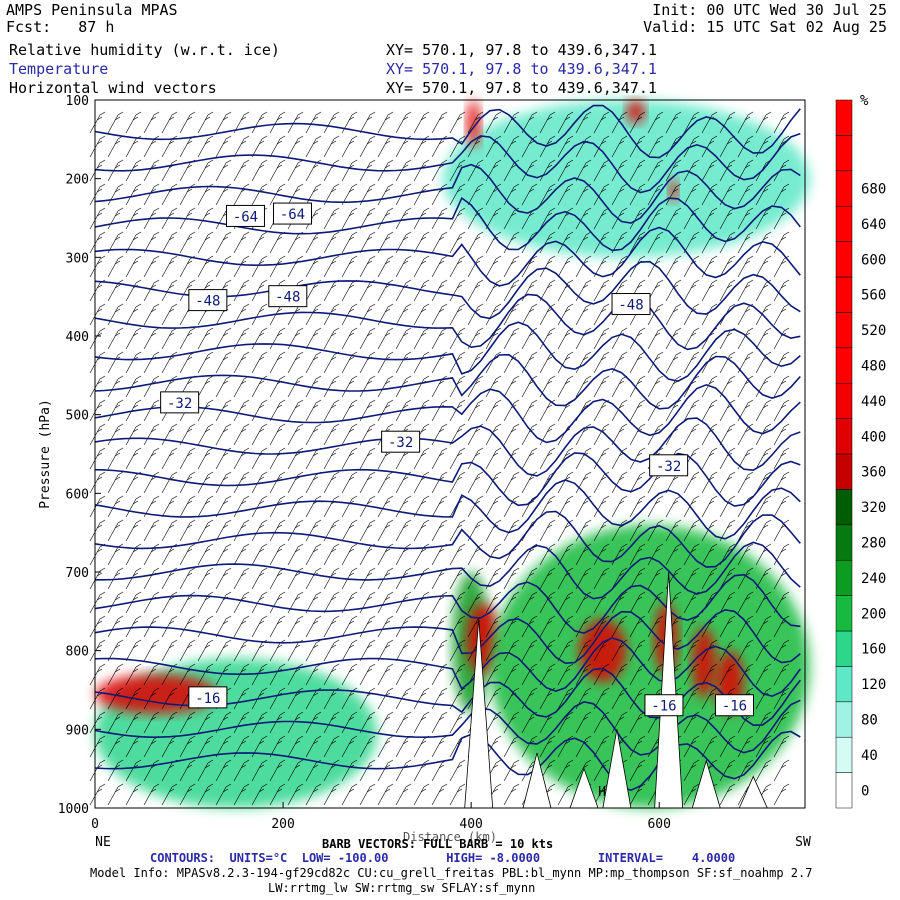 The height and width of the screenshot is (900, 900). What do you see at coordinates (704, 662) in the screenshot?
I see `rh-blob` at bounding box center [704, 662].